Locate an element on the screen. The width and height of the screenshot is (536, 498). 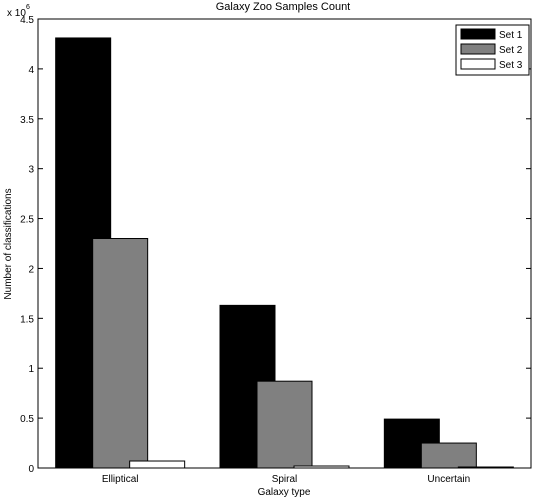
legend-label: Set 3 is located at coordinates (511, 65).